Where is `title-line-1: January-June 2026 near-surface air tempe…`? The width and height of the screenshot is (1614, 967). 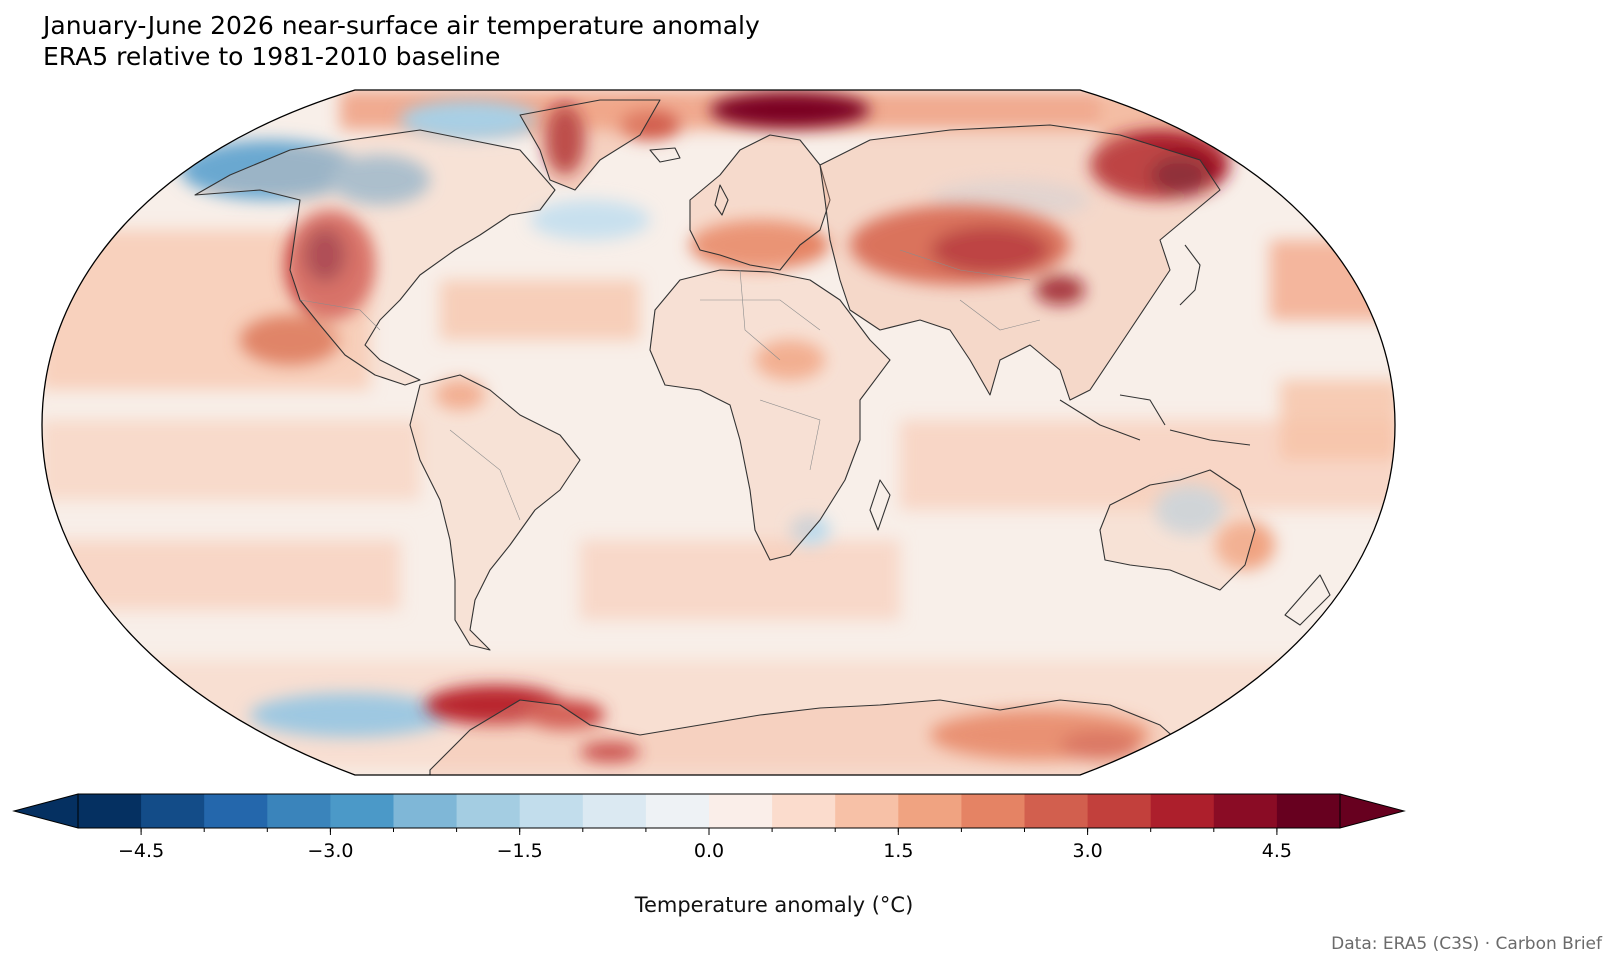 title-line-1: January-June 2026 near-surface air tempe… is located at coordinates (401, 25).